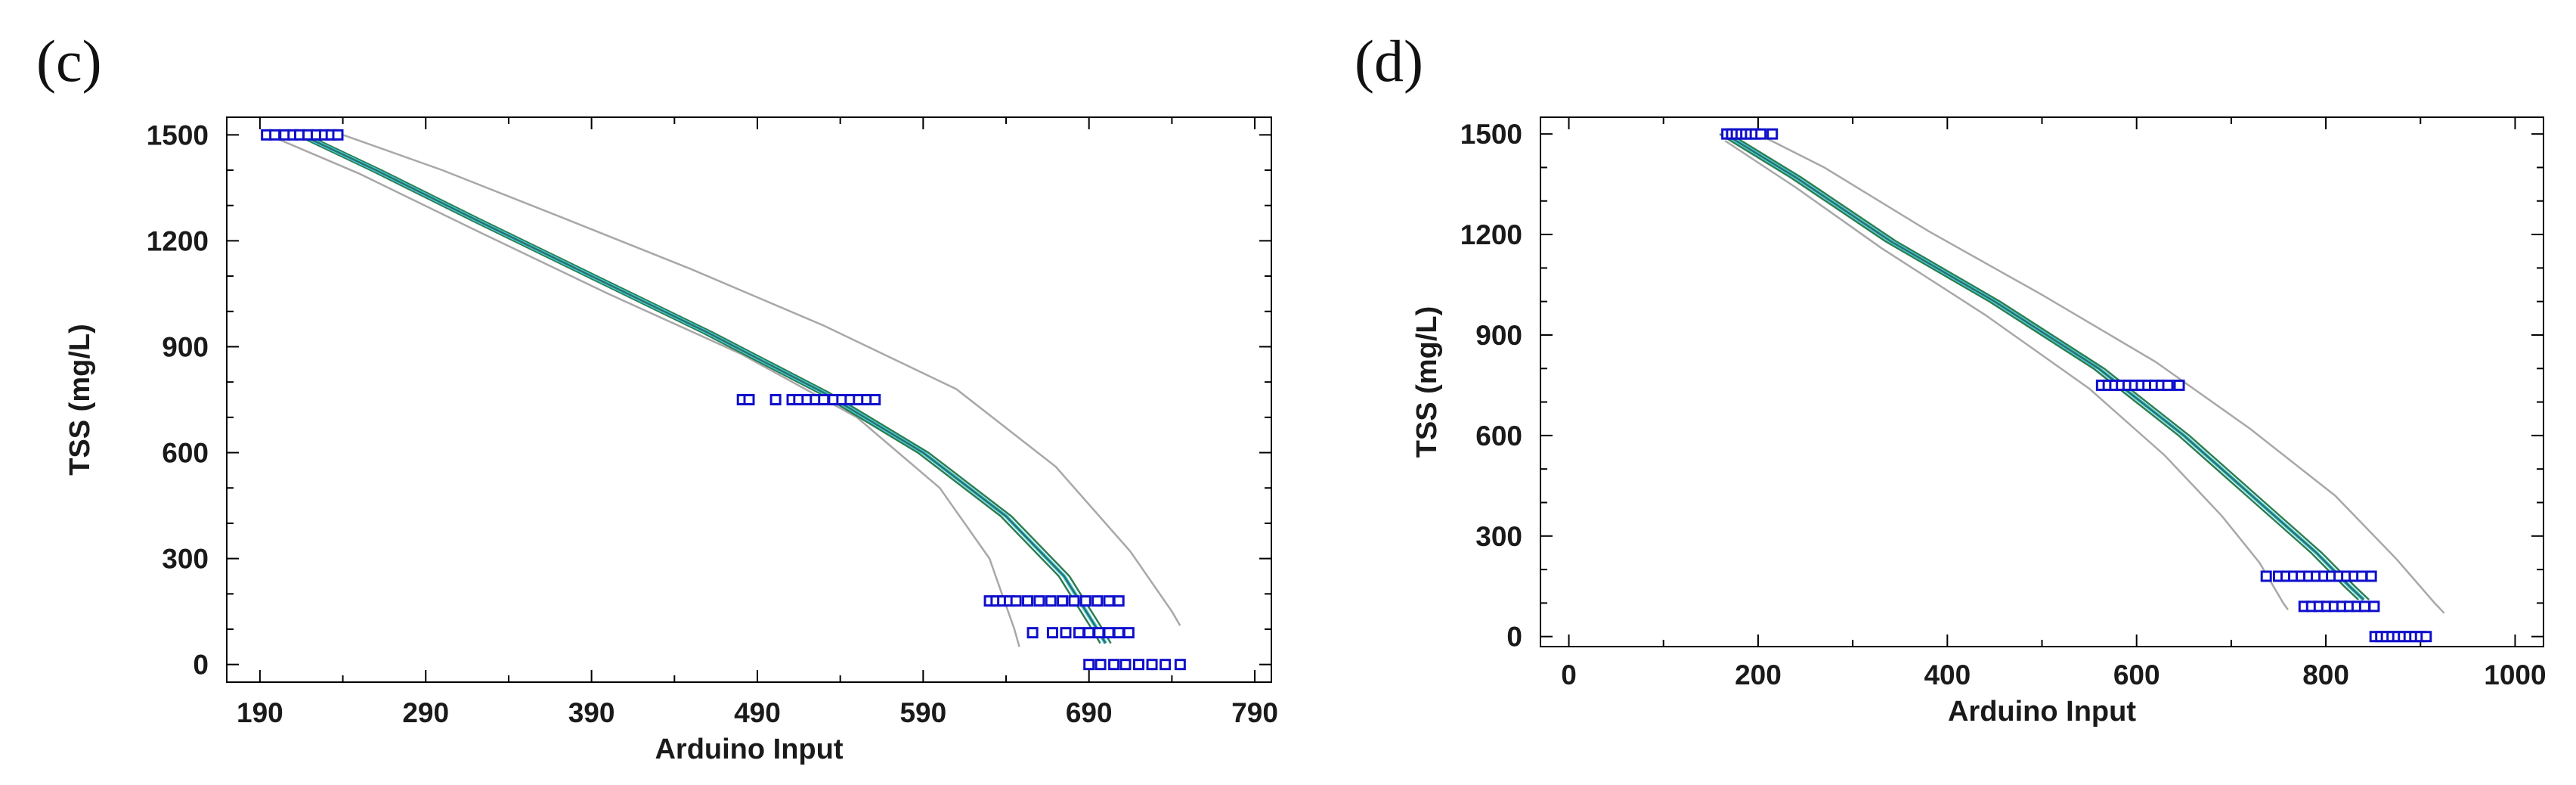 The width and height of the screenshot is (2576, 785). Describe the element at coordinates (2325, 674) in the screenshot. I see `x-tick-label: 800` at that location.